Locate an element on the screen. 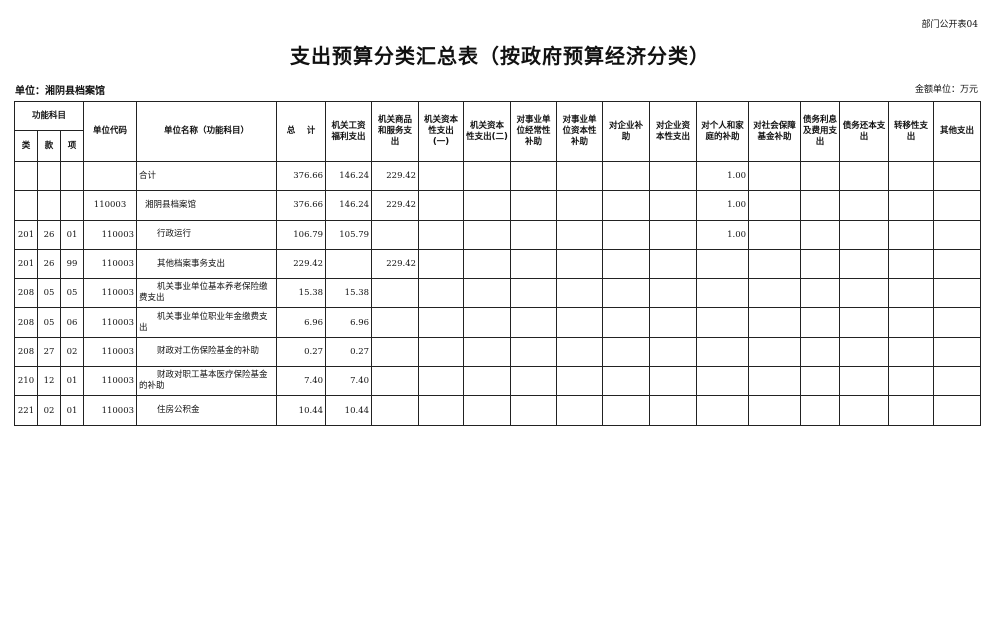  header-col: 债务还本支出 is located at coordinates (864, 131).